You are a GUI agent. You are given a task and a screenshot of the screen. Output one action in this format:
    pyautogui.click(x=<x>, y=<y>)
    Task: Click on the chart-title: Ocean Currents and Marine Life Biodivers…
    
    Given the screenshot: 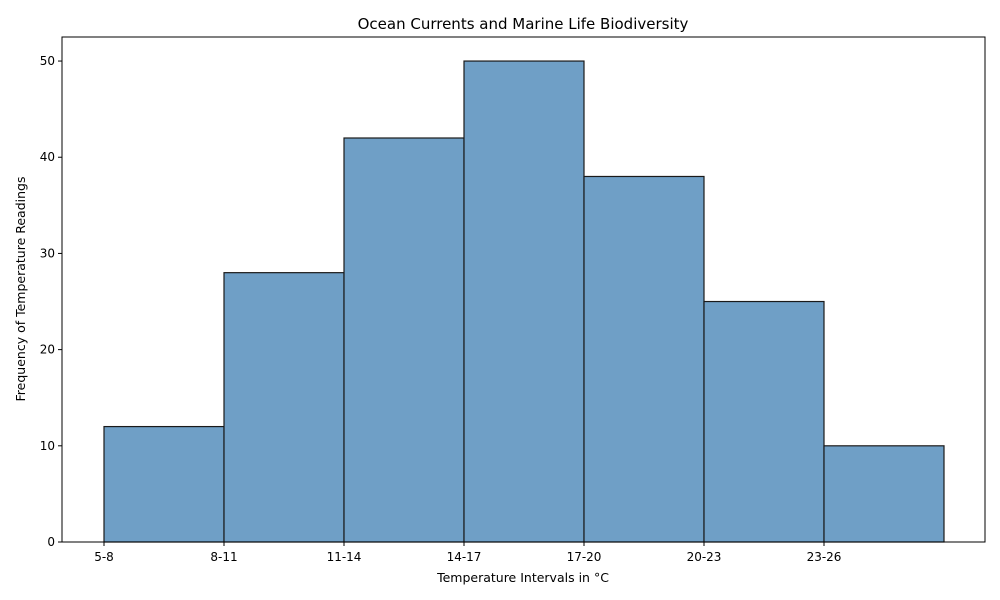 What is the action you would take?
    pyautogui.click(x=523, y=24)
    